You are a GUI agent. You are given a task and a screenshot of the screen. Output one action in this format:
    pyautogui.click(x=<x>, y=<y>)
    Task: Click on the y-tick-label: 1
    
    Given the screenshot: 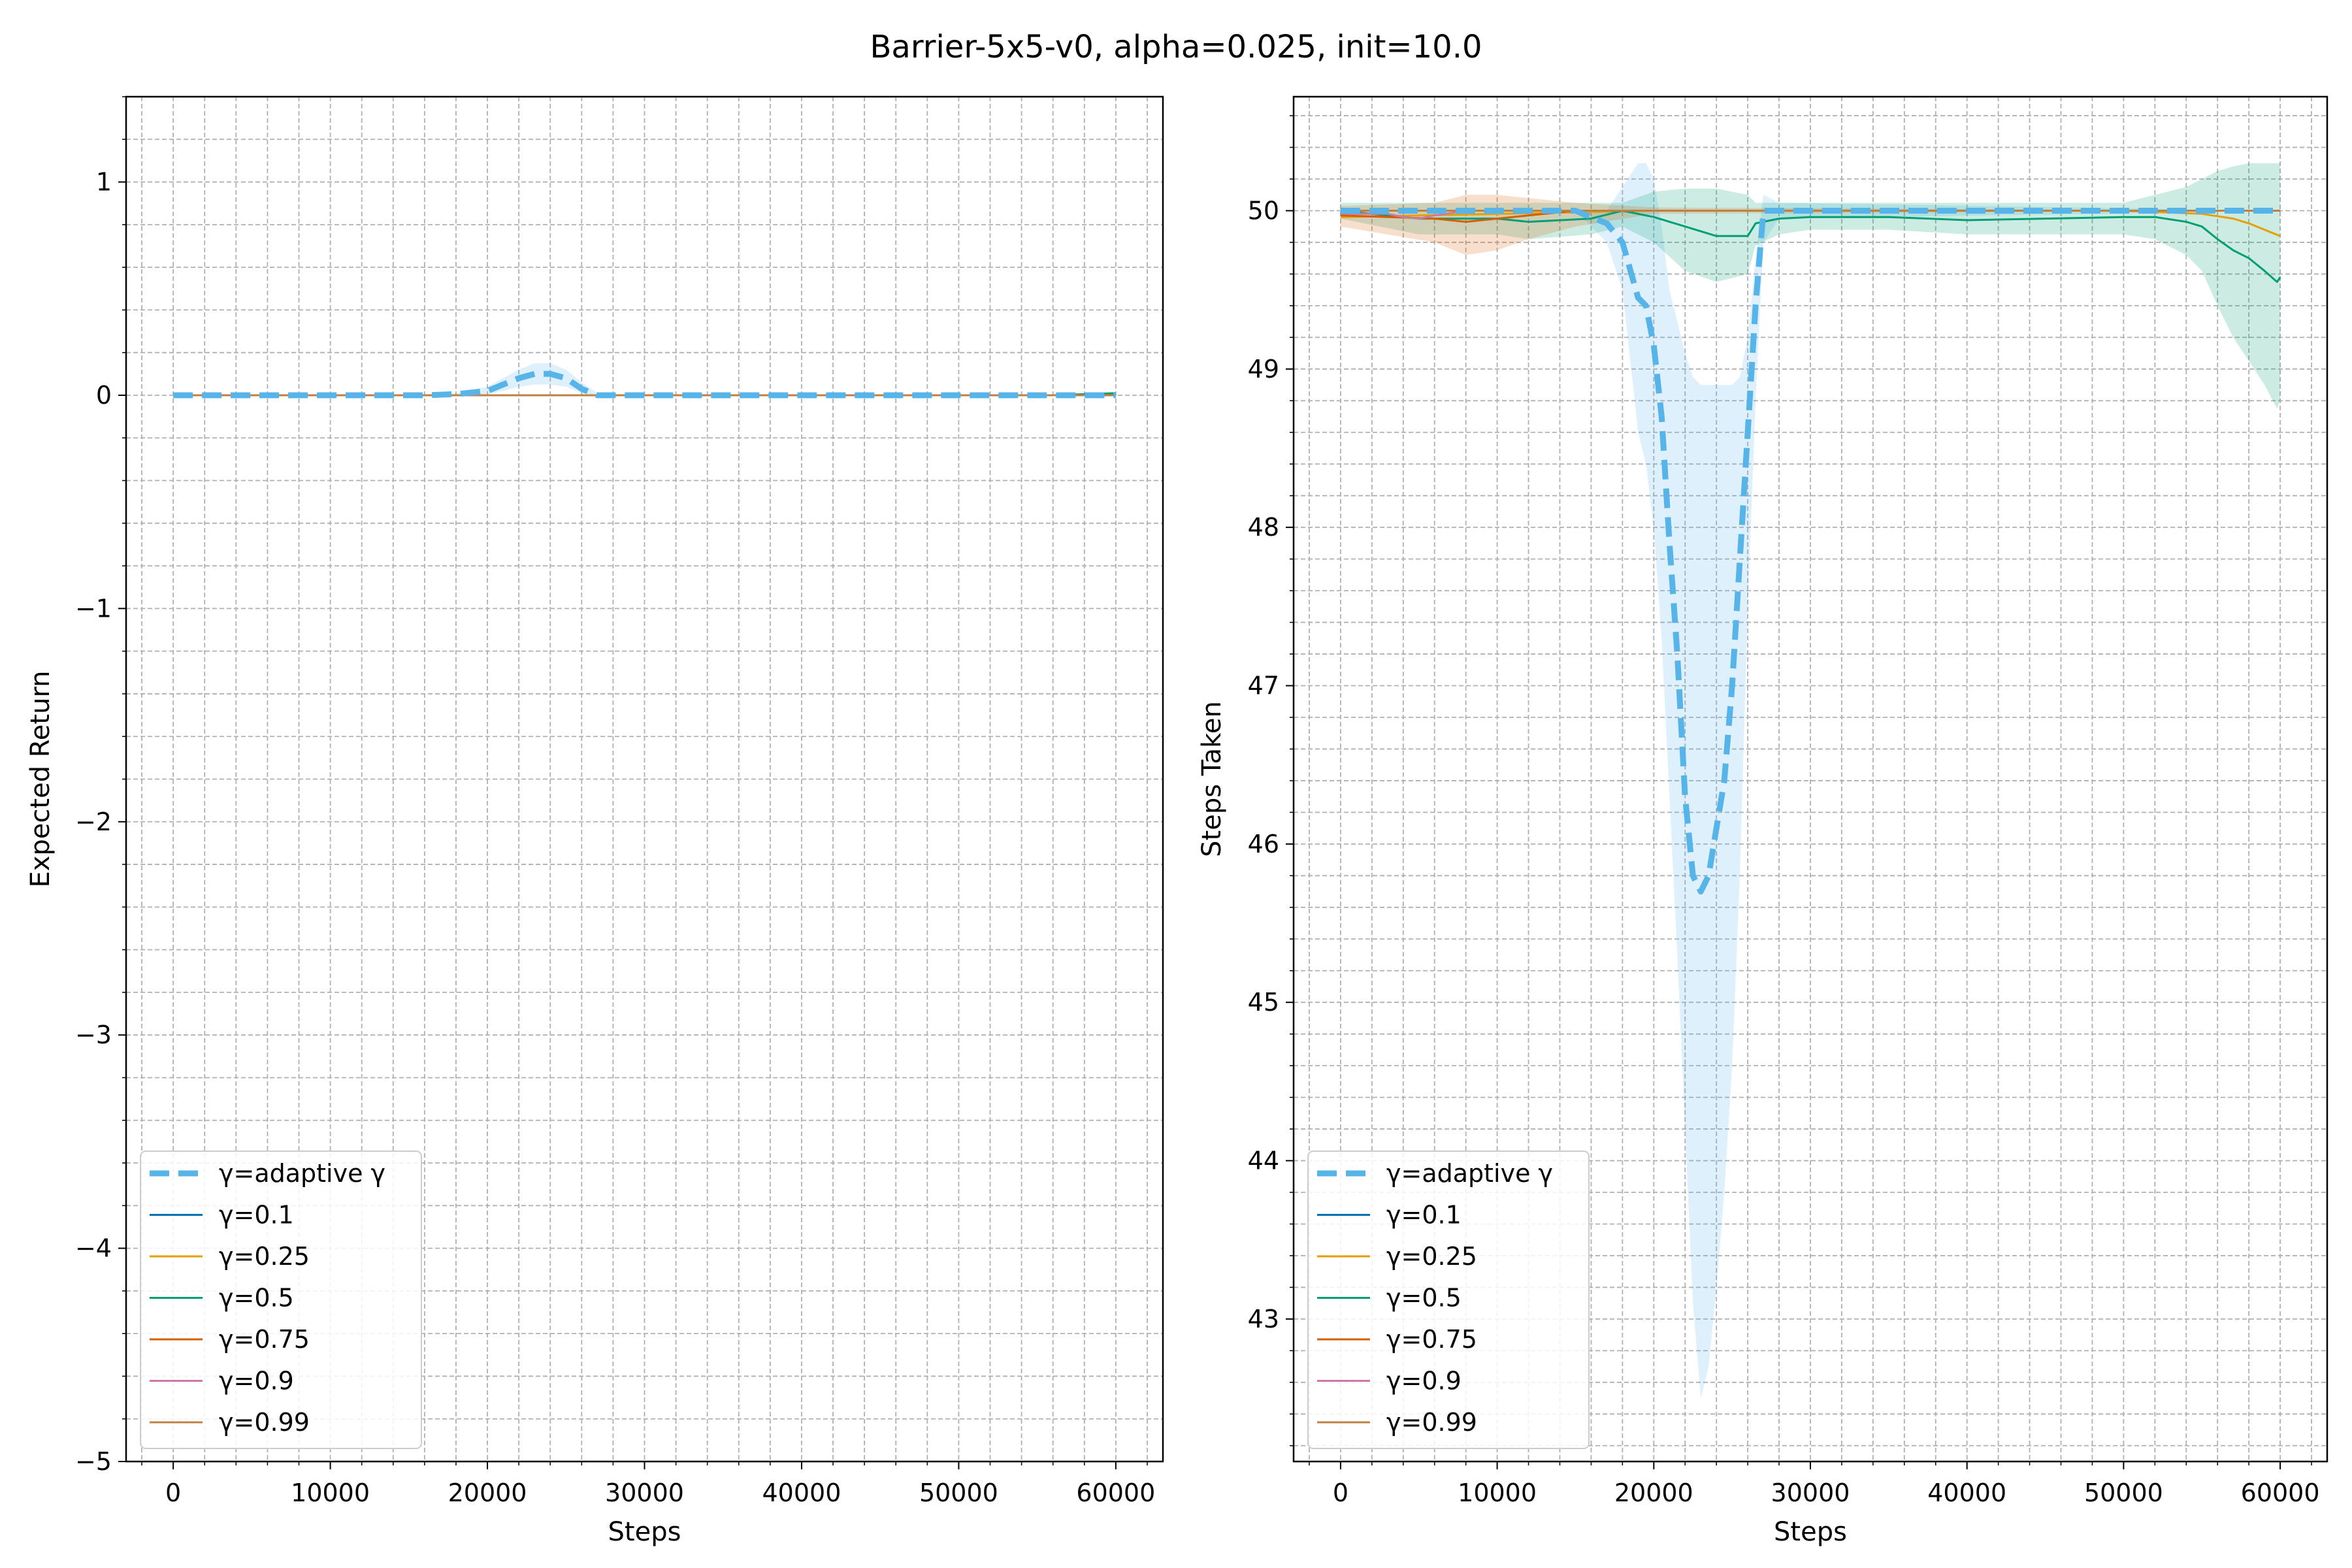 What is the action you would take?
    pyautogui.click(x=104, y=182)
    